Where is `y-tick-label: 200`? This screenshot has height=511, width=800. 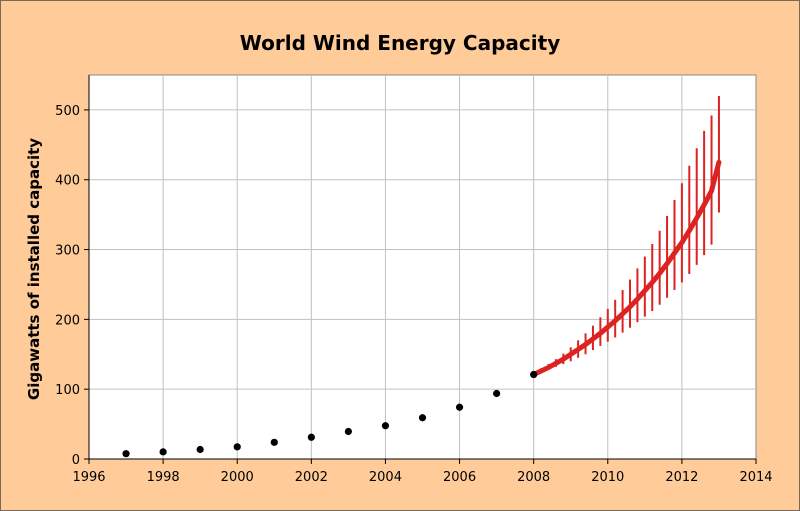 y-tick-label: 200 is located at coordinates (67, 320).